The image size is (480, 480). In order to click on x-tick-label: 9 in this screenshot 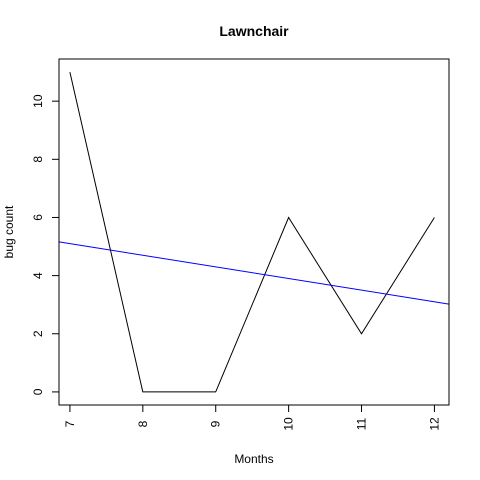, I will do `click(216, 423)`.